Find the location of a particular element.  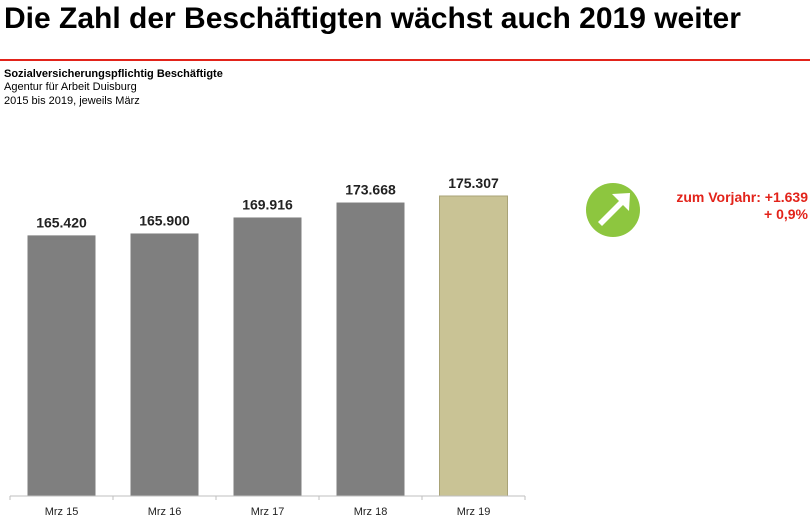

annotation-change-absolute: zum Vorjahr: +1.639 is located at coordinates (742, 197).